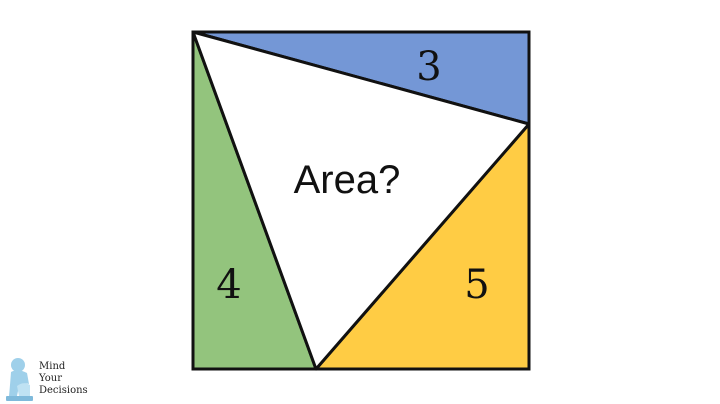 The width and height of the screenshot is (720, 404). What do you see at coordinates (347, 180) in the screenshot?
I see `question-label: Area?` at bounding box center [347, 180].